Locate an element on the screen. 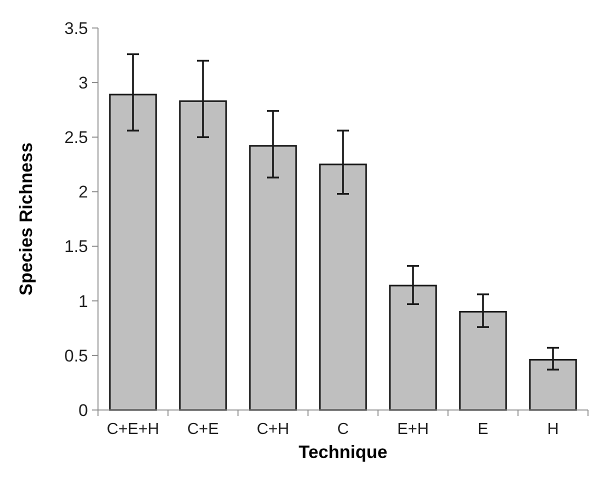 The image size is (607, 478). y-tick-label: 1.5 is located at coordinates (76, 246).